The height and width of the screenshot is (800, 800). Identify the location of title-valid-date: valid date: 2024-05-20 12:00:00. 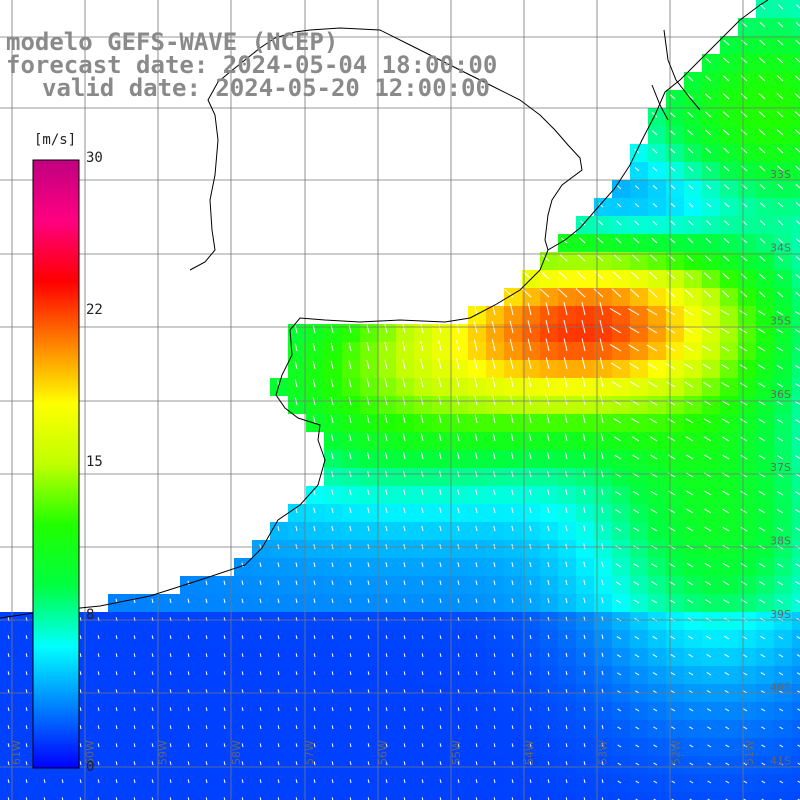
(266, 88).